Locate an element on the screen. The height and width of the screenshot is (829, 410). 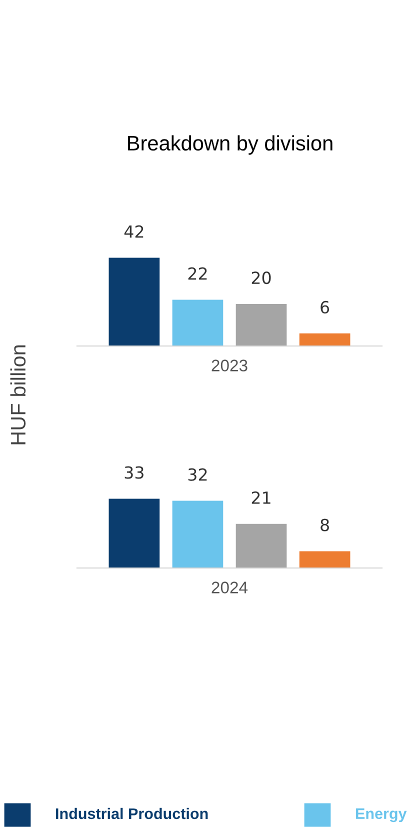
chart-title: Breakdown by division is located at coordinates (230, 145).